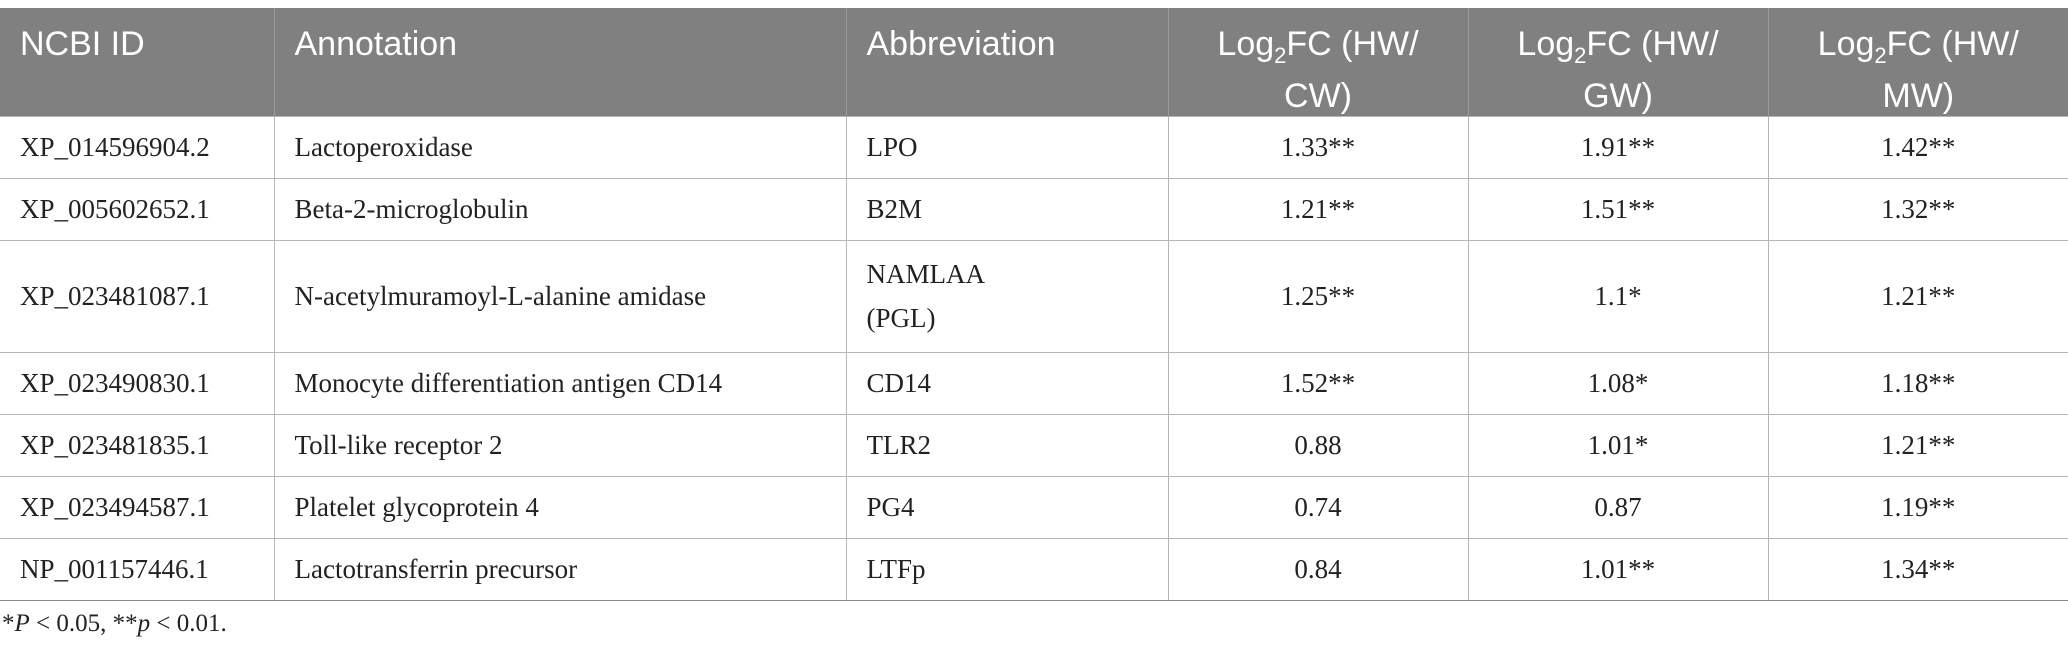 The image size is (2068, 661). What do you see at coordinates (1006, 209) in the screenshot?
I see `cell-abbreviation: B2M` at bounding box center [1006, 209].